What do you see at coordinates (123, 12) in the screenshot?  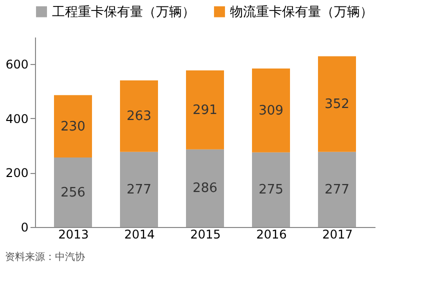 I see `legend-label: 工程重卡保有量（万辆）` at bounding box center [123, 12].